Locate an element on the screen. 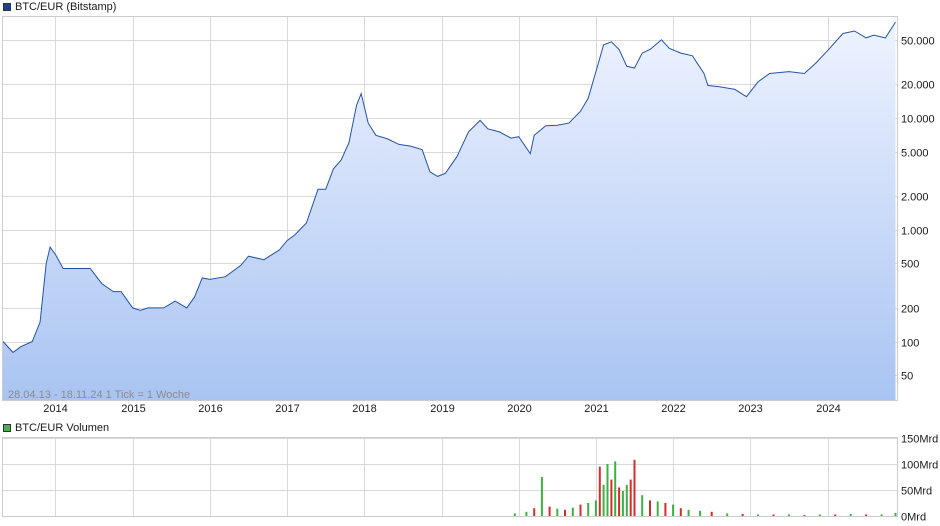 The height and width of the screenshot is (526, 940). x-tick-label: 2019 is located at coordinates (442, 409).